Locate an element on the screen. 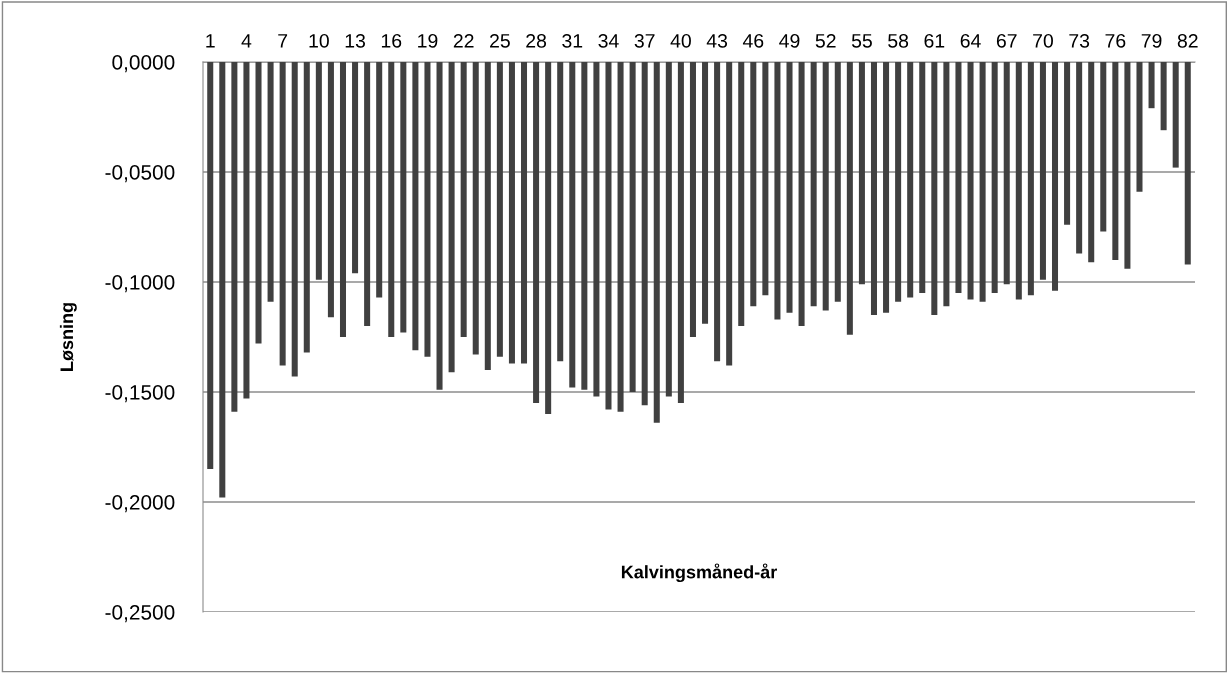 The height and width of the screenshot is (673, 1230). x-tick-label: 64 is located at coordinates (970, 40).